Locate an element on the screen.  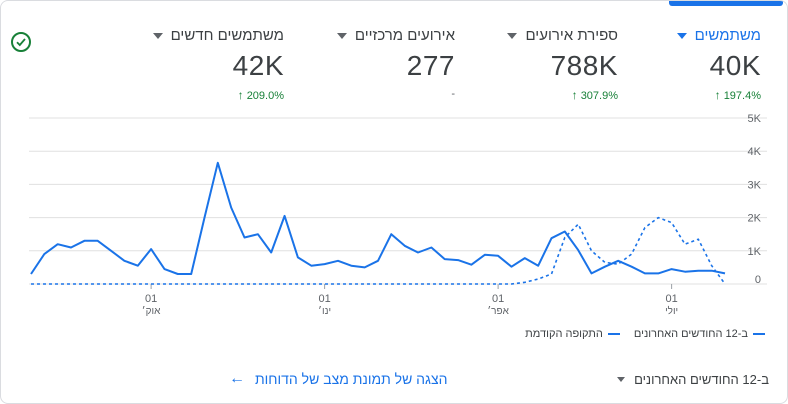
metric-new-users: משתמשים חדשים 42K 209.0% ↑ is located at coordinates (209, 64).